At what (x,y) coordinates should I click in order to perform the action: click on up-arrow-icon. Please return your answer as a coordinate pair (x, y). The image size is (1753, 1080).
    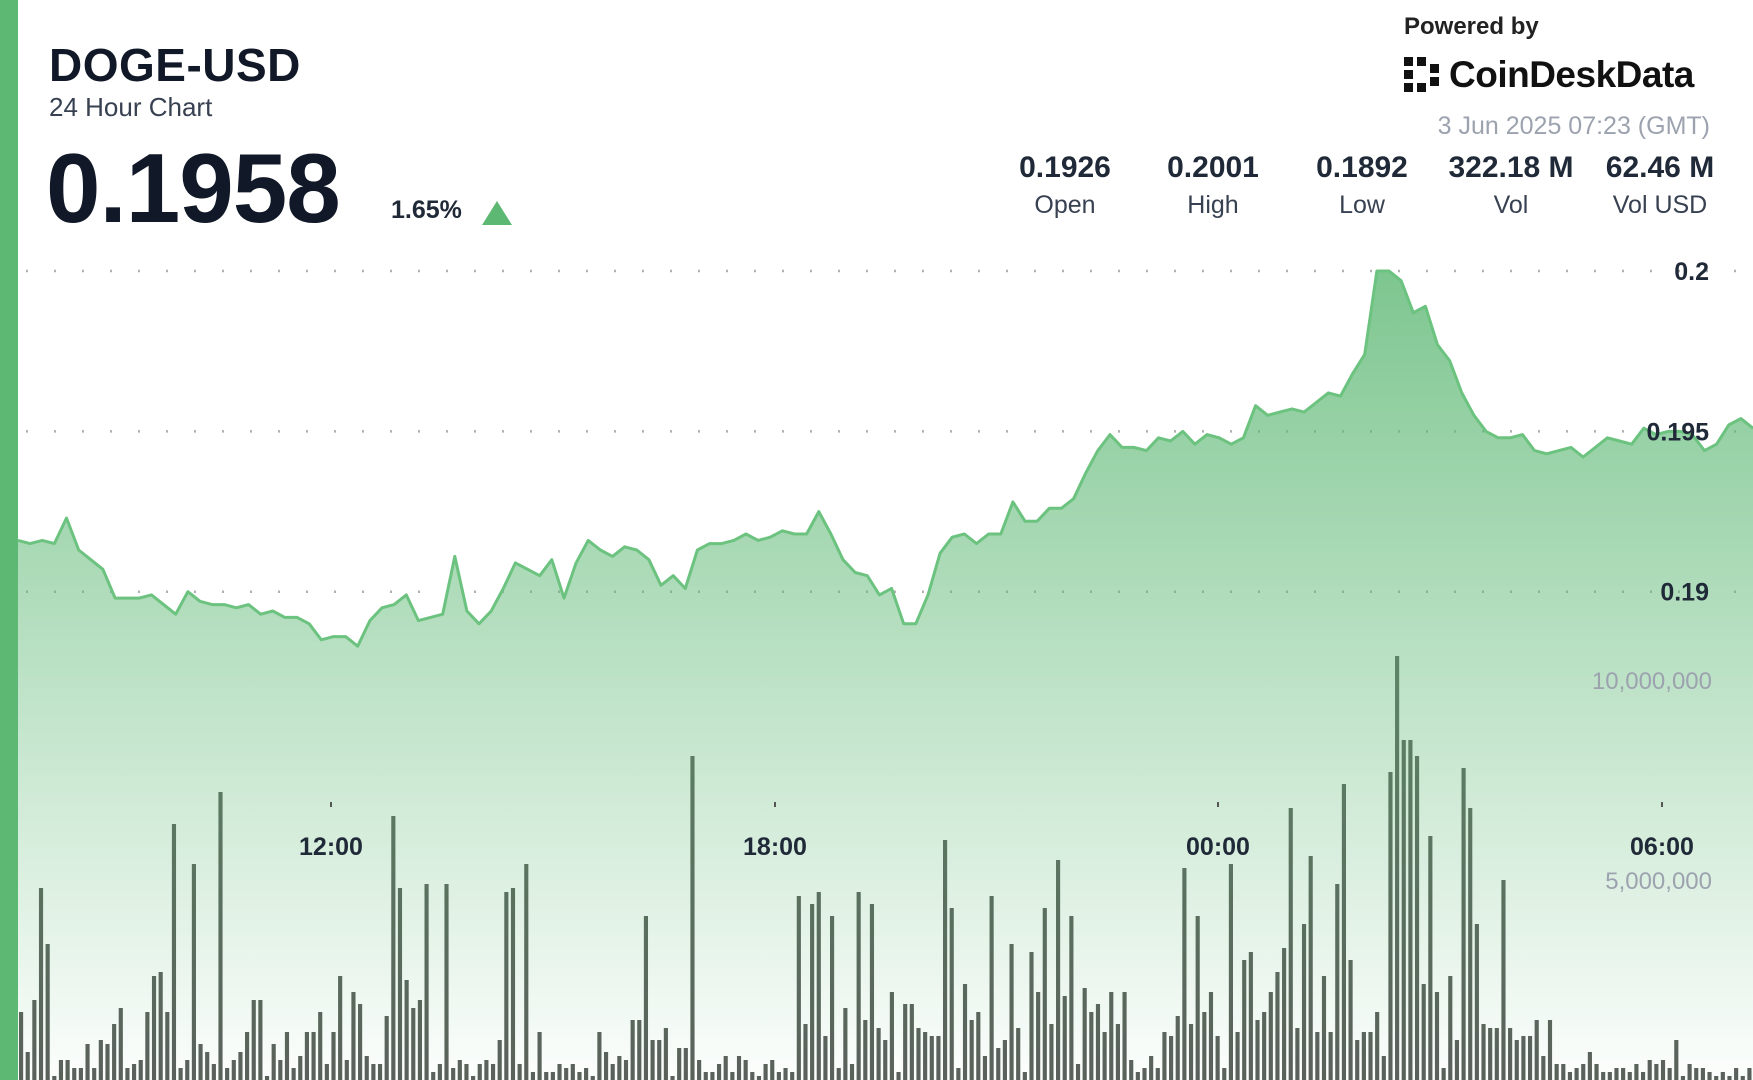
    Looking at the image, I should click on (497, 213).